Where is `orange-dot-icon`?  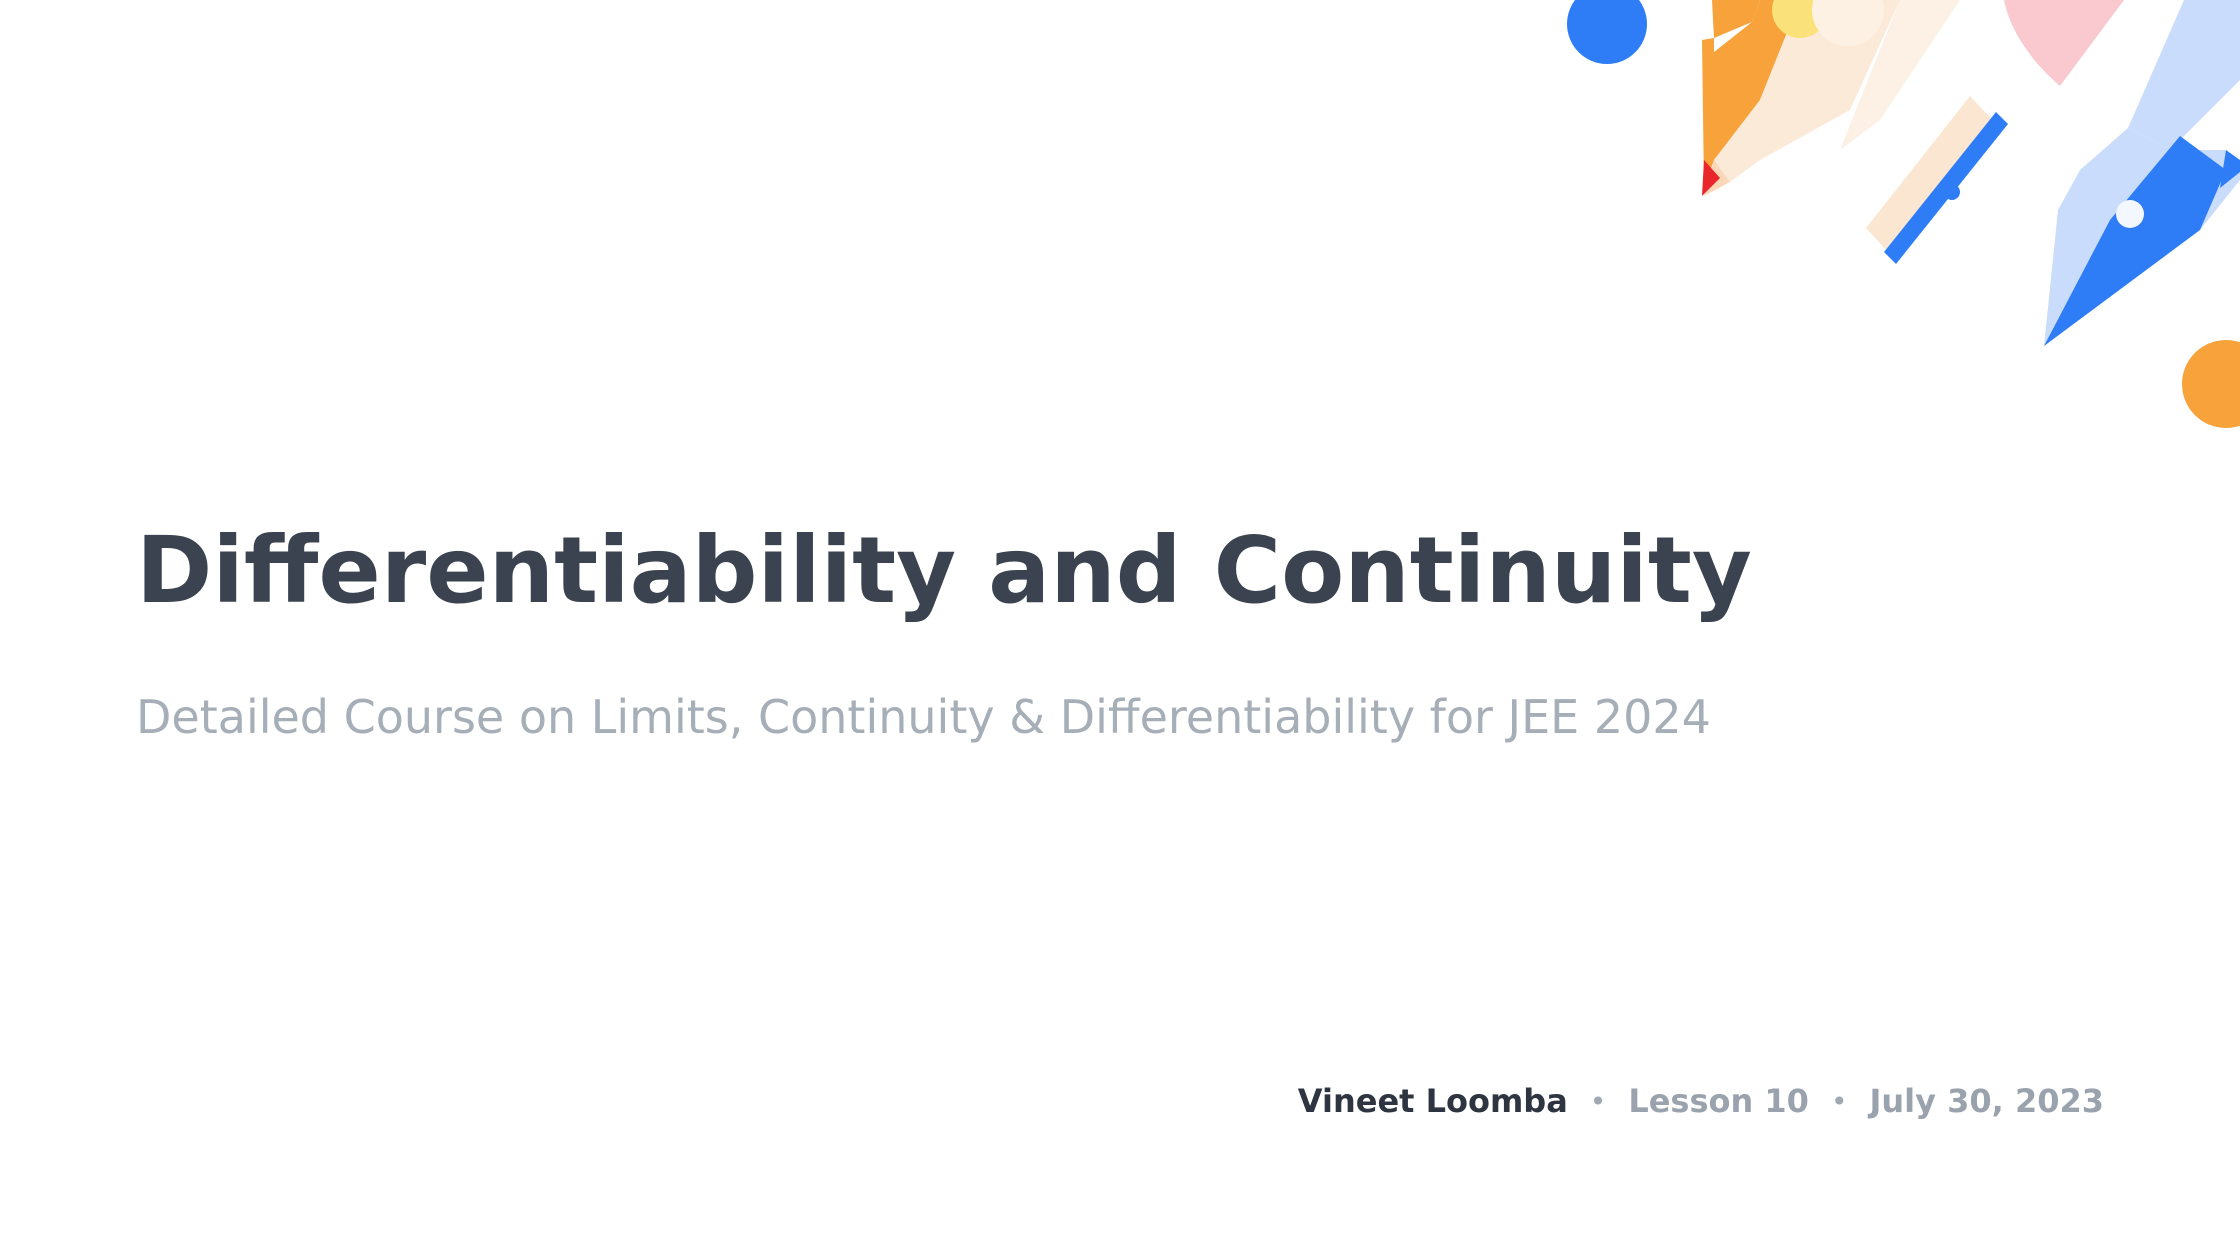
orange-dot-icon is located at coordinates (2211, 384).